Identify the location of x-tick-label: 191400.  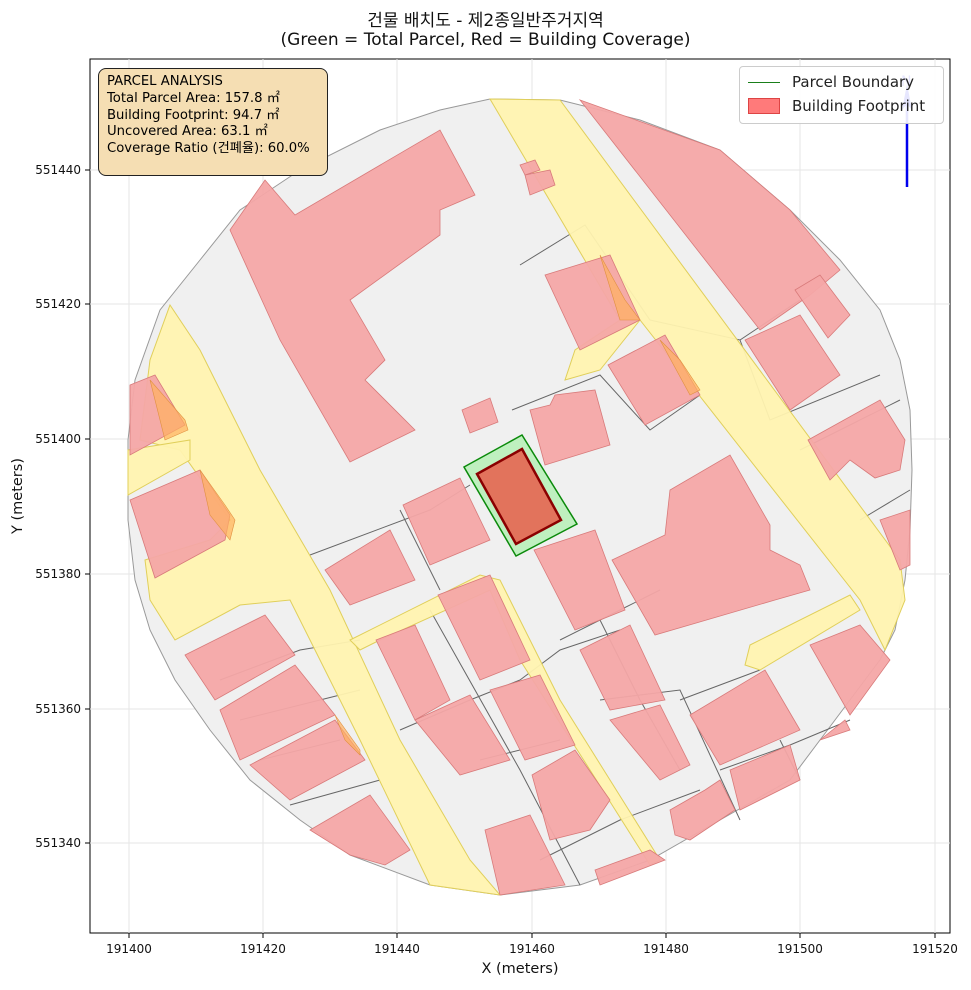
(129, 949).